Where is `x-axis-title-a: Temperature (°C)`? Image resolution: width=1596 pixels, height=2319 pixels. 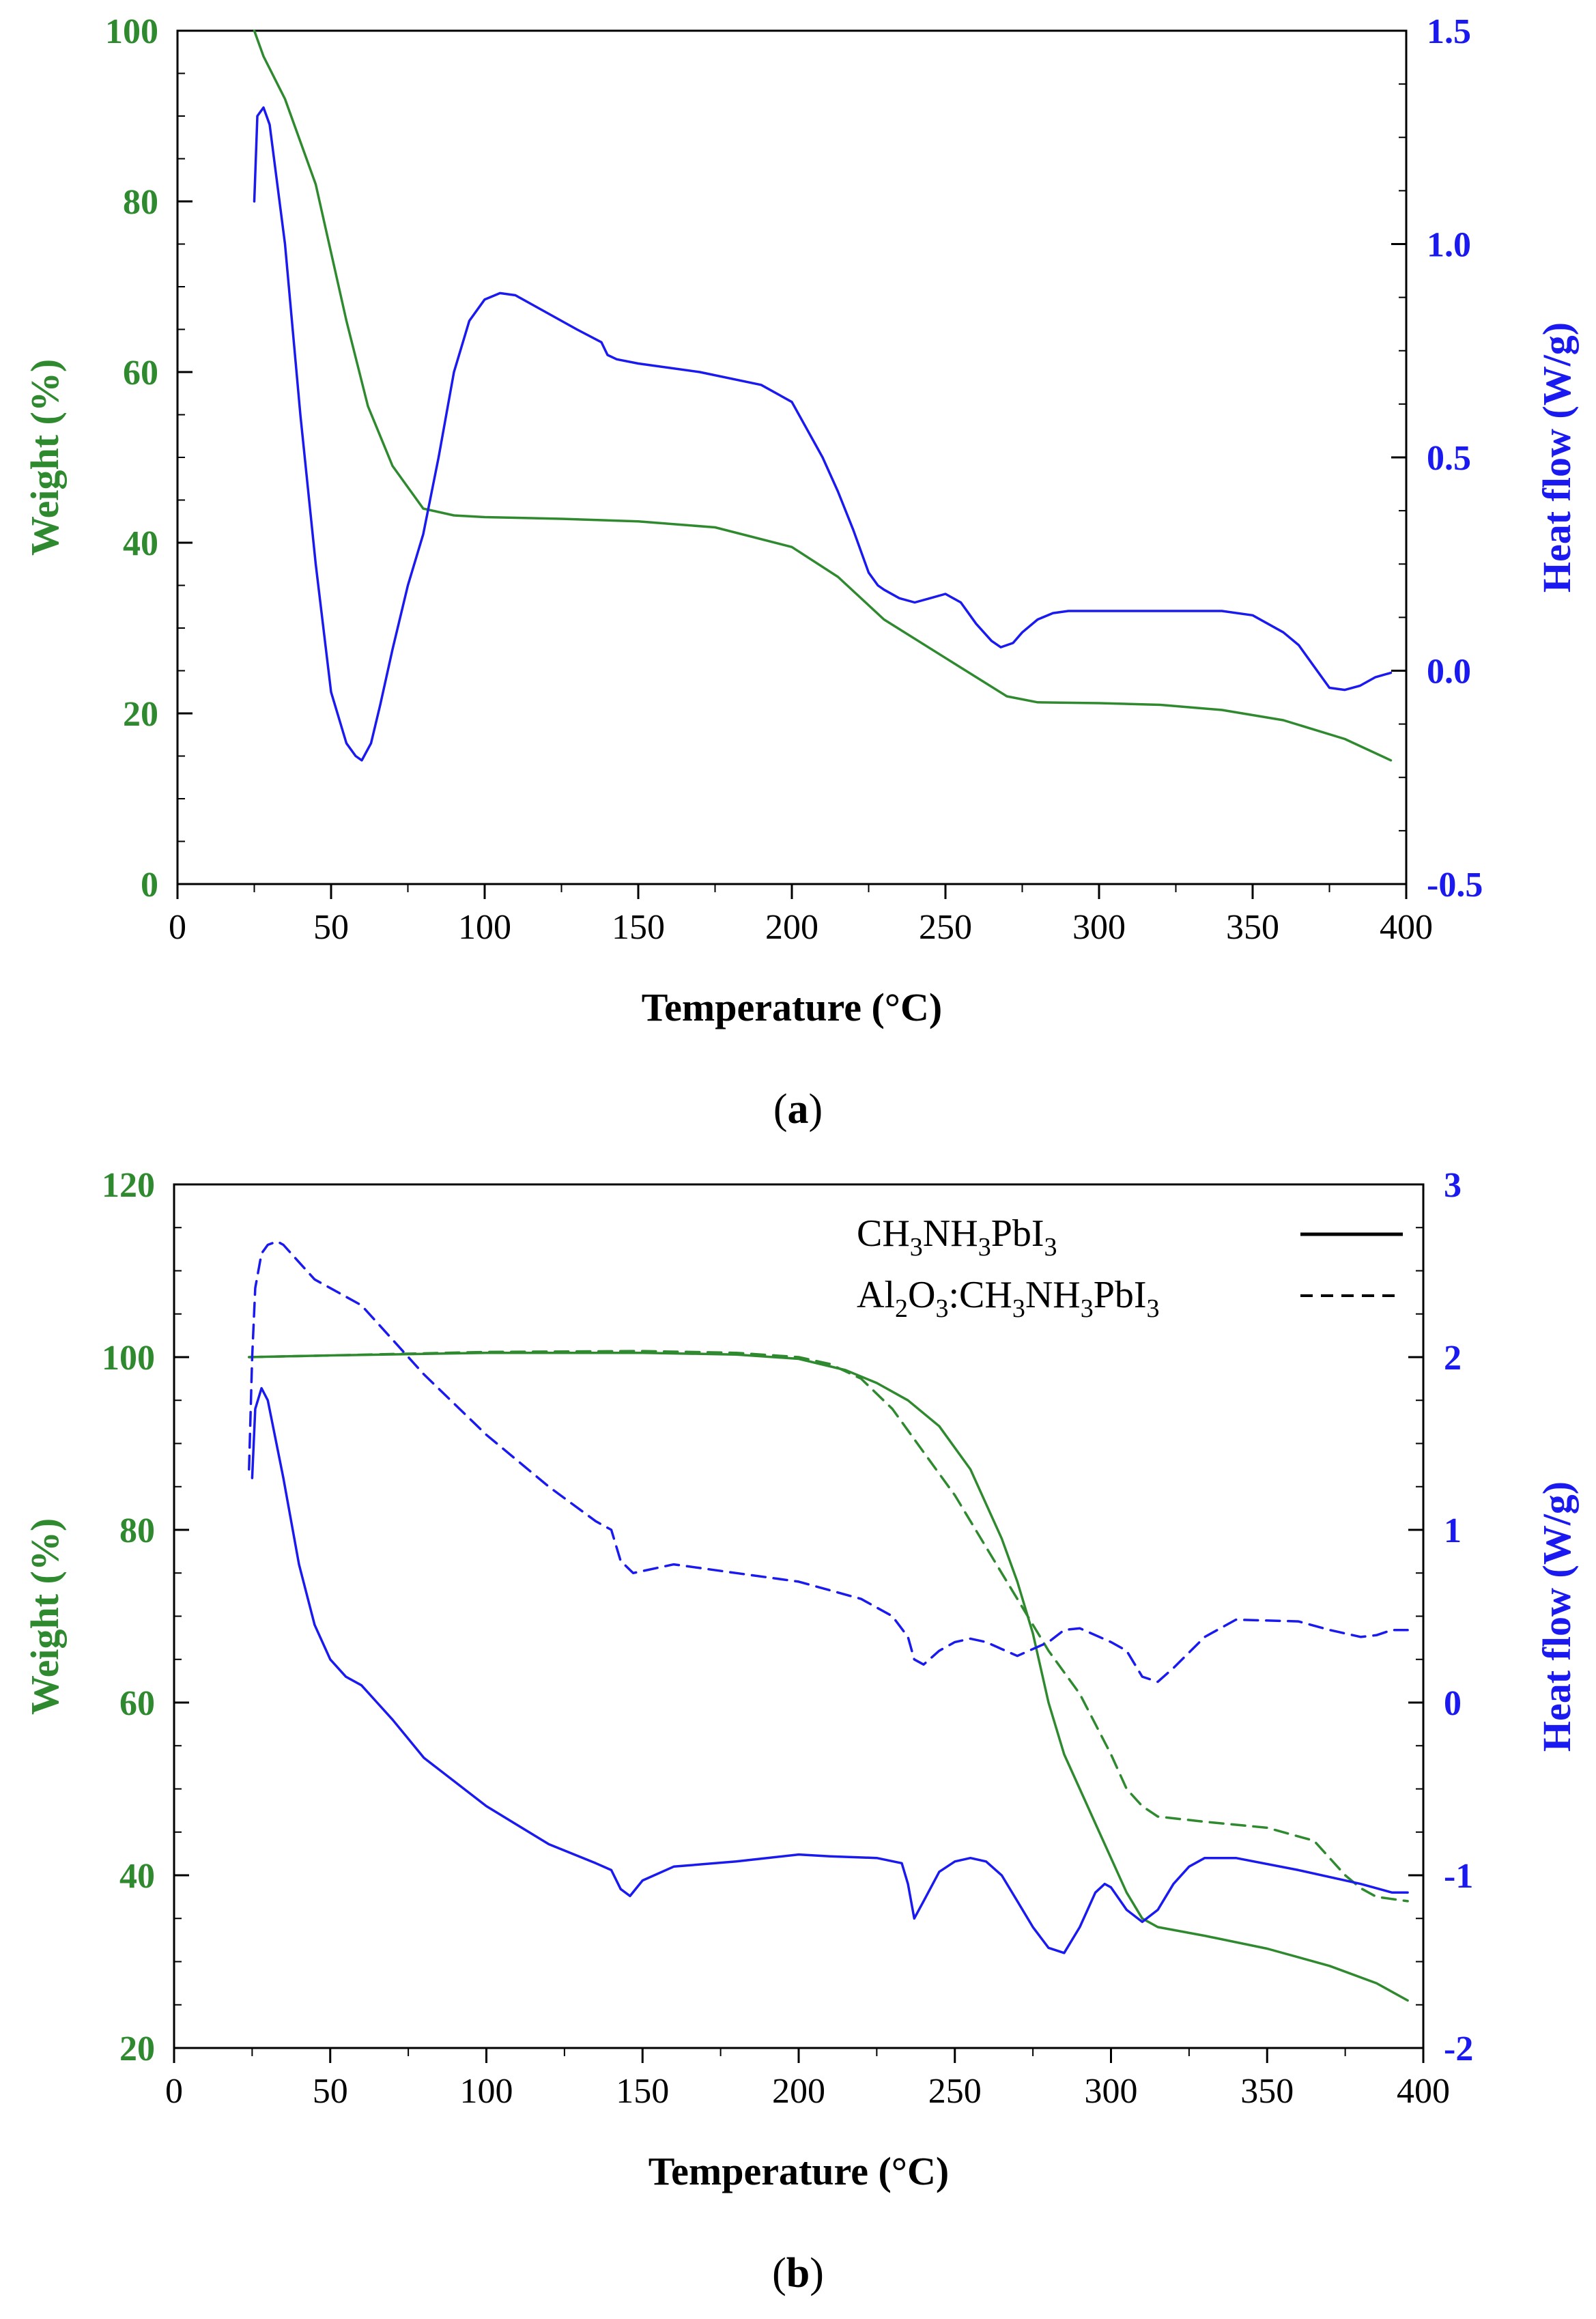
x-axis-title-a: Temperature (°C) is located at coordinates (792, 1007).